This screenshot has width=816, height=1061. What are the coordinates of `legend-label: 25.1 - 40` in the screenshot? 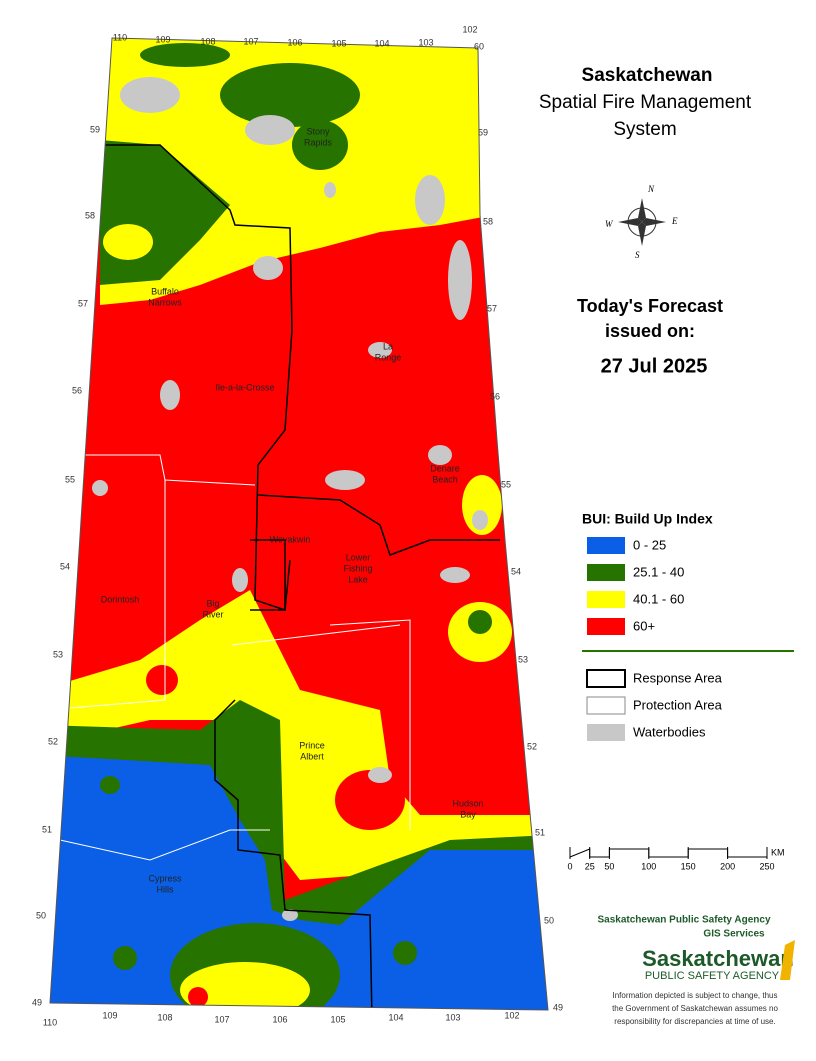 It's located at (658, 571).